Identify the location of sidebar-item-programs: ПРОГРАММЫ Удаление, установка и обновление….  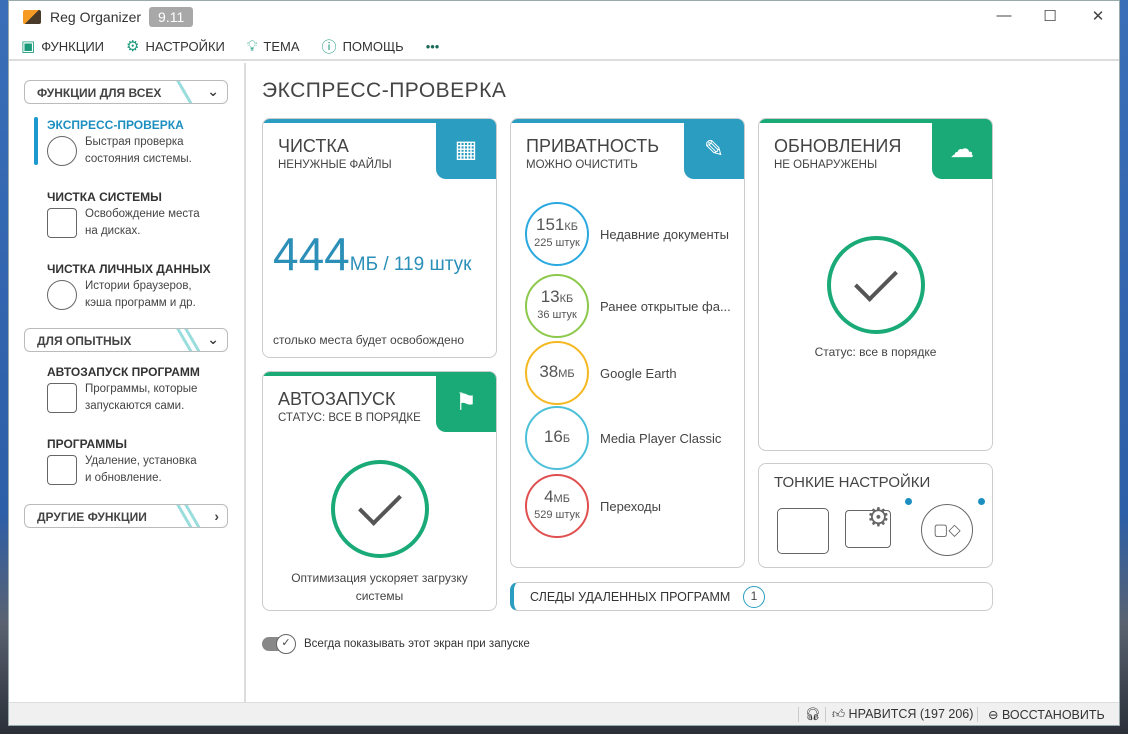
(122, 461).